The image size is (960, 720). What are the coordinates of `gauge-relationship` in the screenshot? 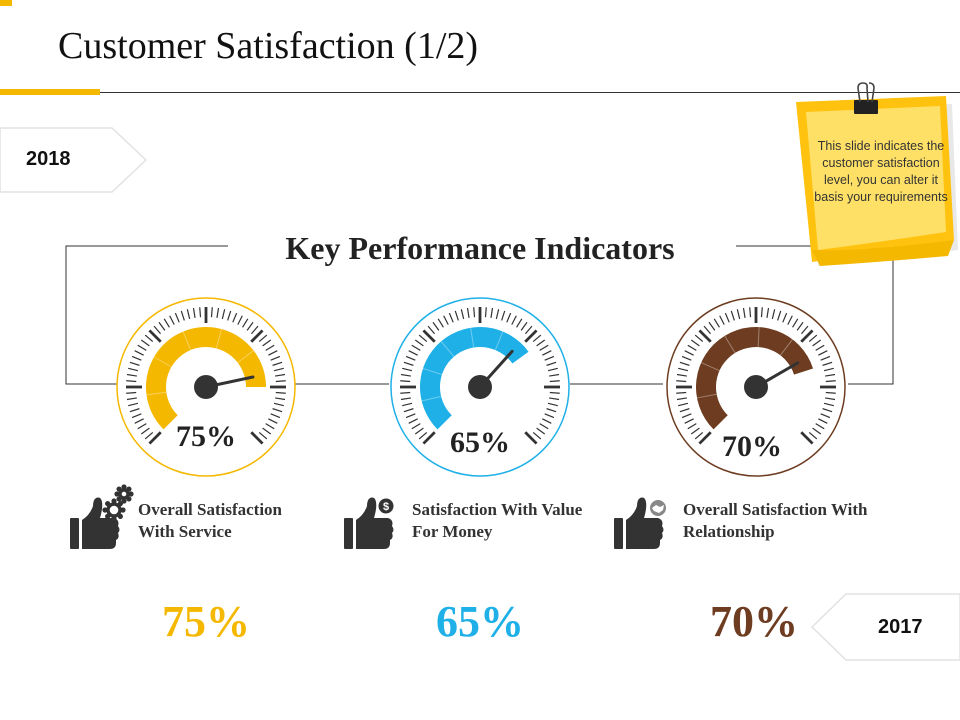 It's located at (756, 387).